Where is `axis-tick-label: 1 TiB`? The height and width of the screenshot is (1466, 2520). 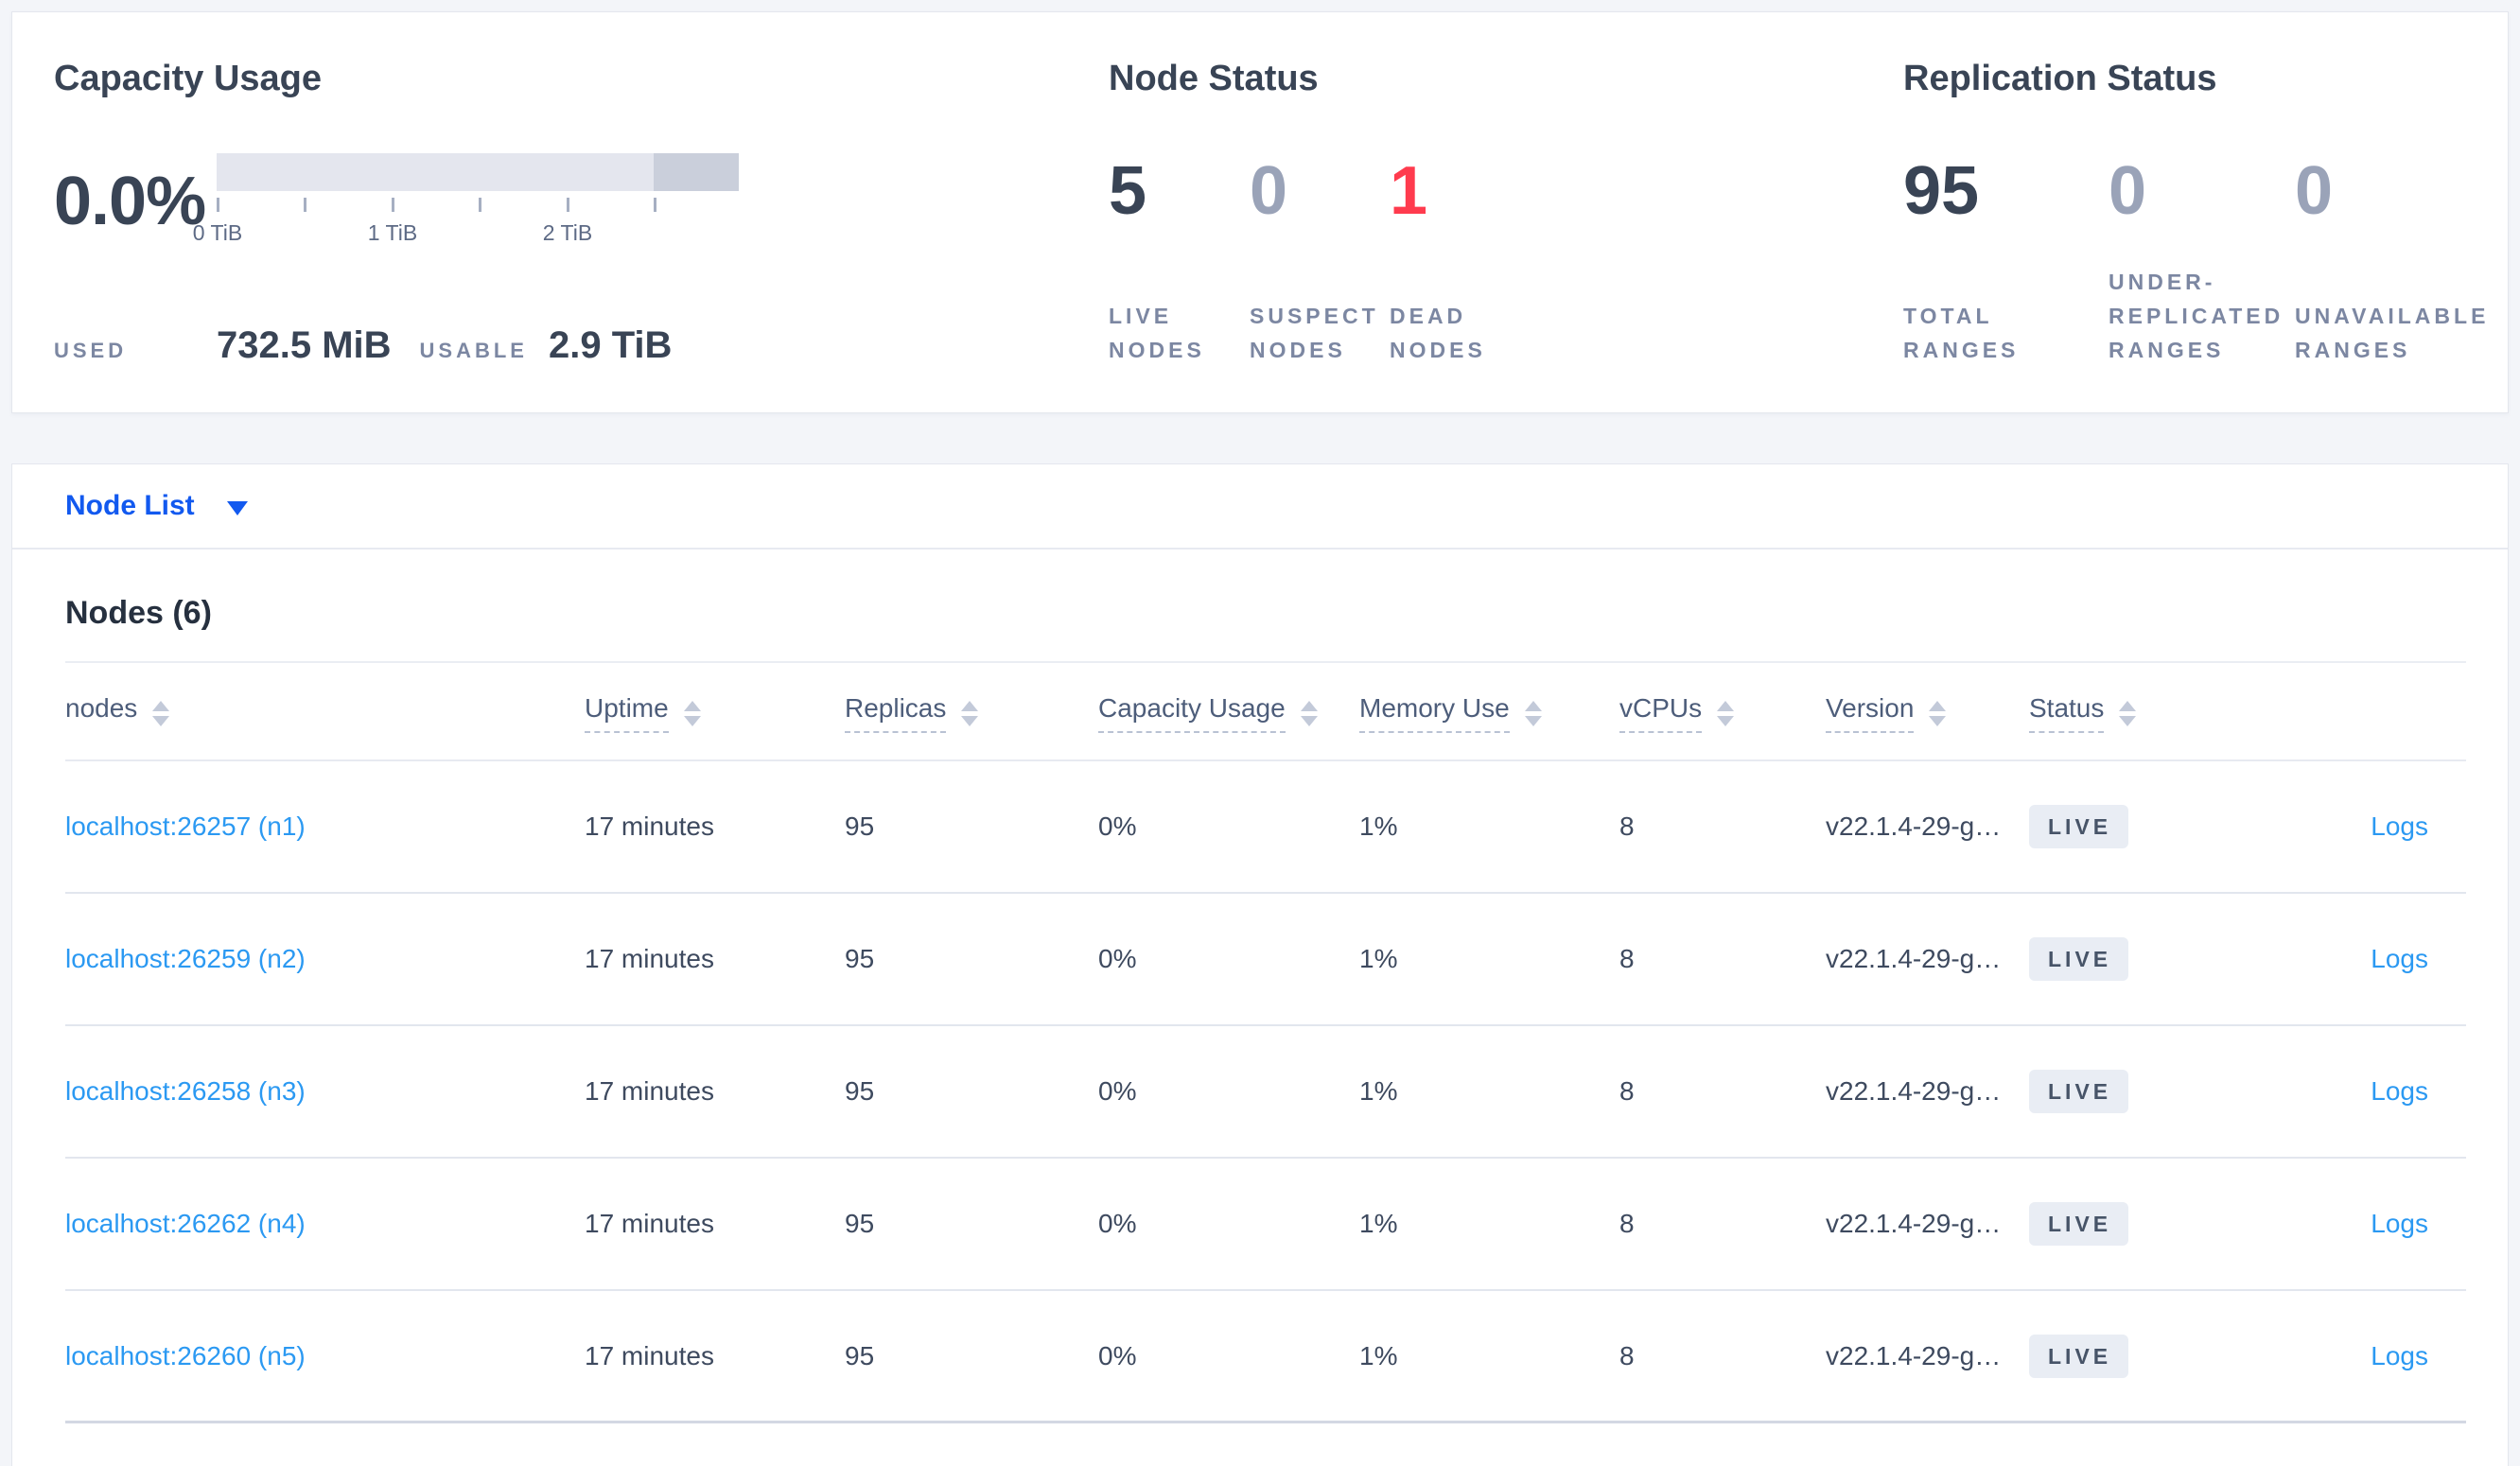
axis-tick-label: 1 TiB is located at coordinates (392, 232).